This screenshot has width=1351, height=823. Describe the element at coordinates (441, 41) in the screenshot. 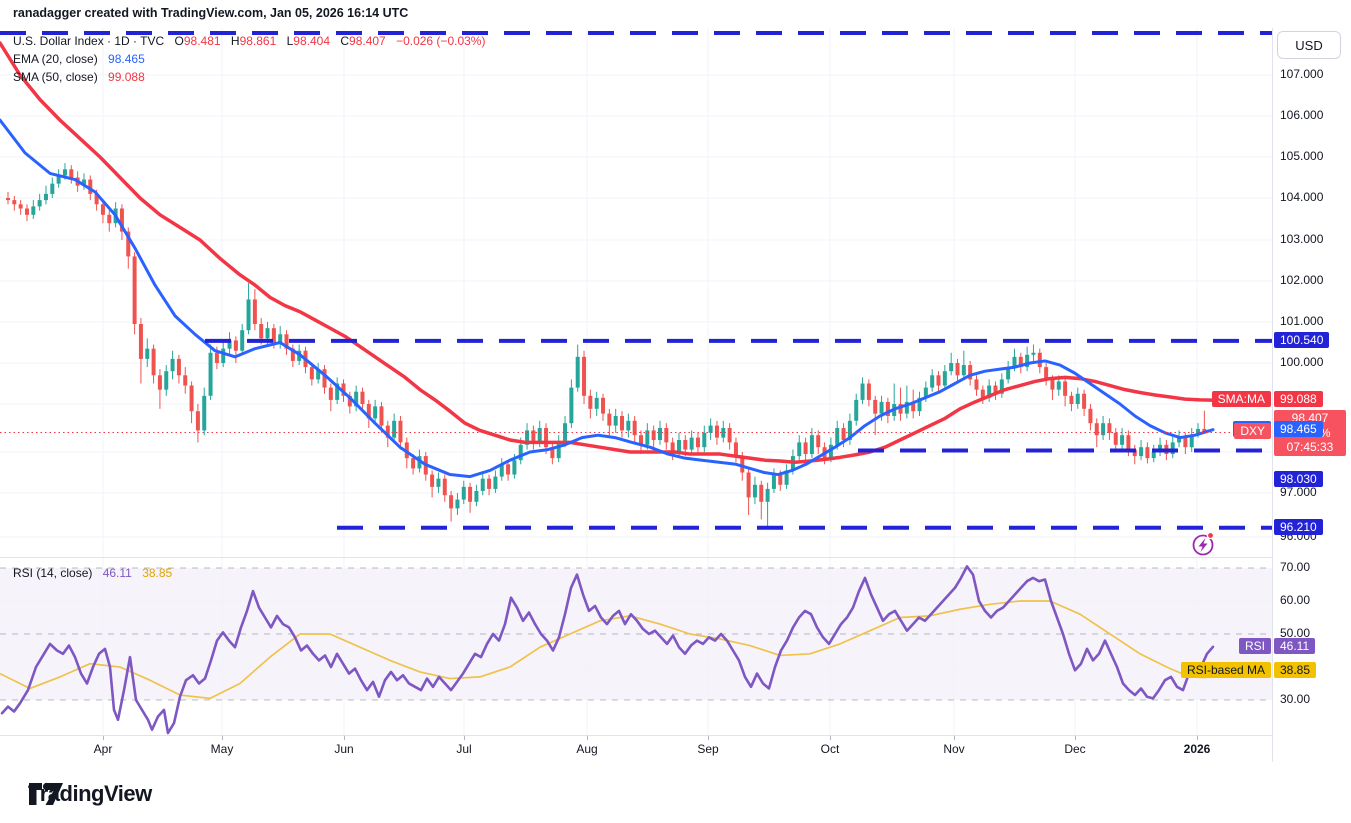

I see `change-value: −0.026 (−0.03%)` at that location.